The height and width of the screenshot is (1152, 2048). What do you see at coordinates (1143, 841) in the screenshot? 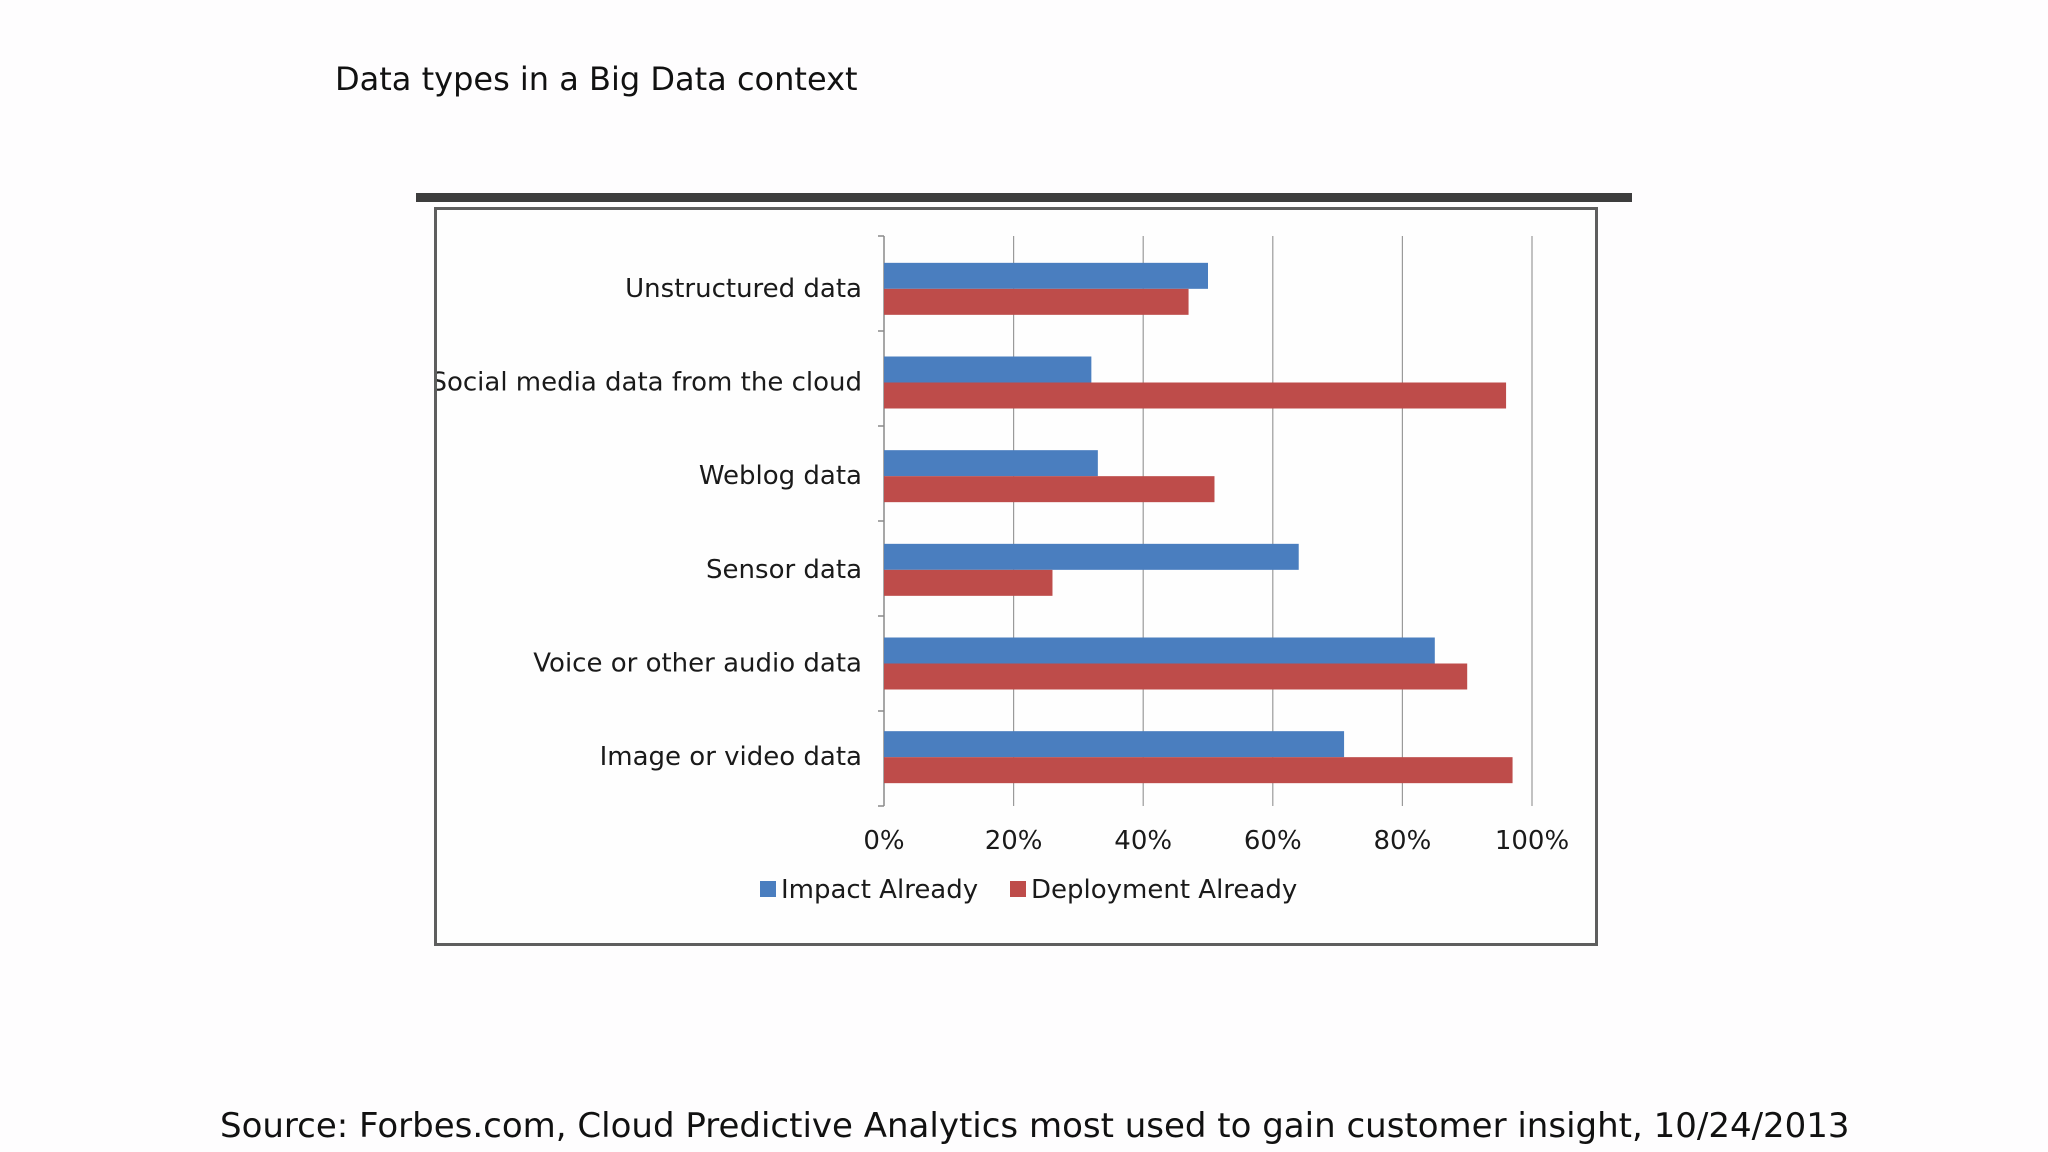
I see `x-tick-label: 40%` at bounding box center [1143, 841].